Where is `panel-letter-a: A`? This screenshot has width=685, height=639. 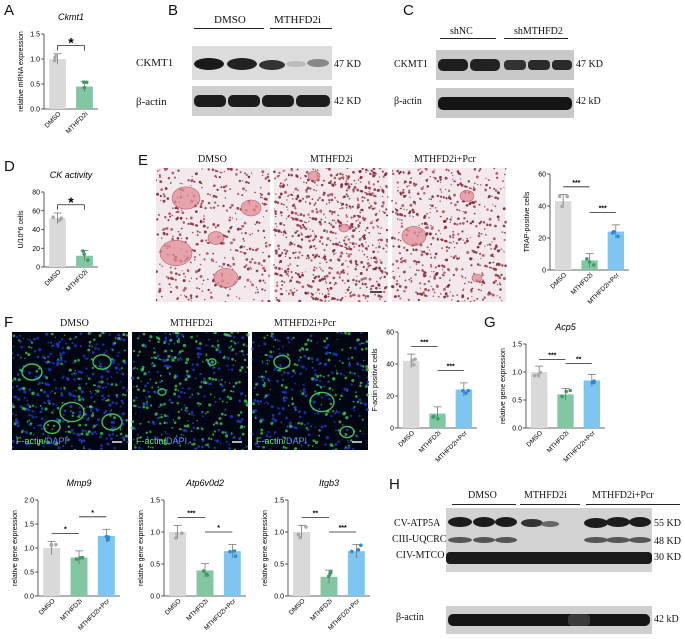
panel-letter-a: A is located at coordinates (9, 10).